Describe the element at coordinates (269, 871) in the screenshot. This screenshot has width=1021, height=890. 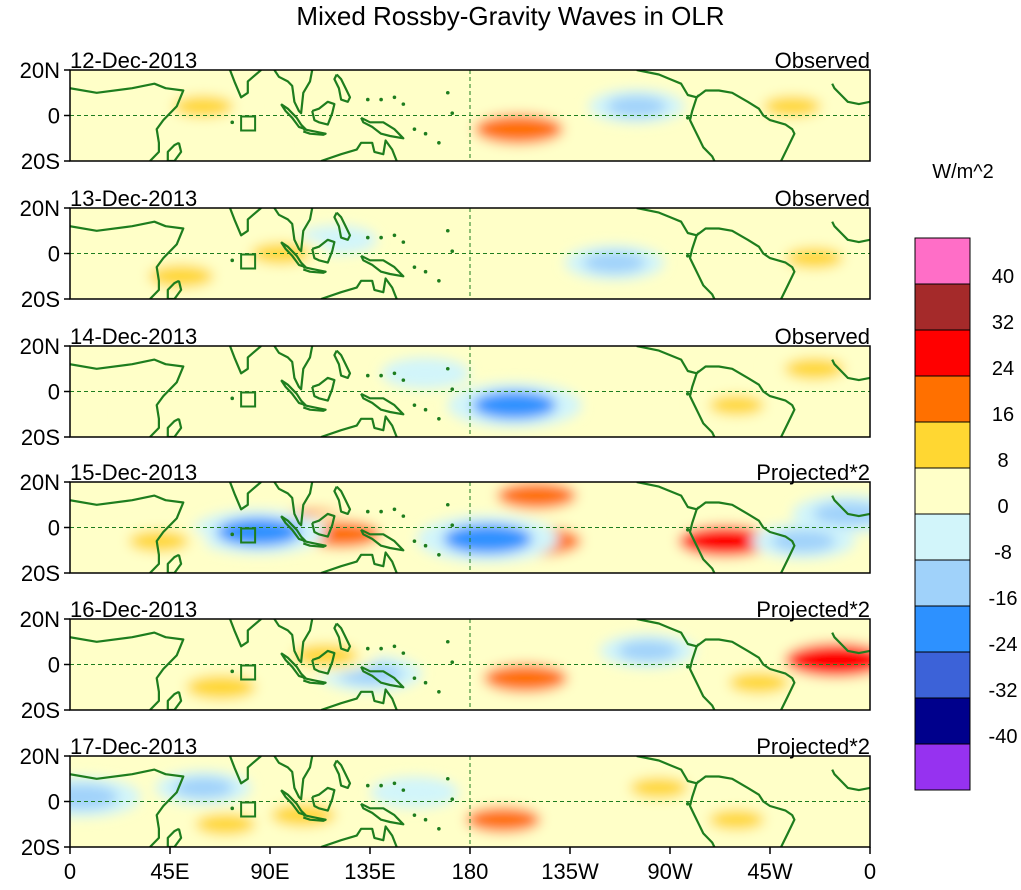
I see `x-tick-label: 90E` at that location.